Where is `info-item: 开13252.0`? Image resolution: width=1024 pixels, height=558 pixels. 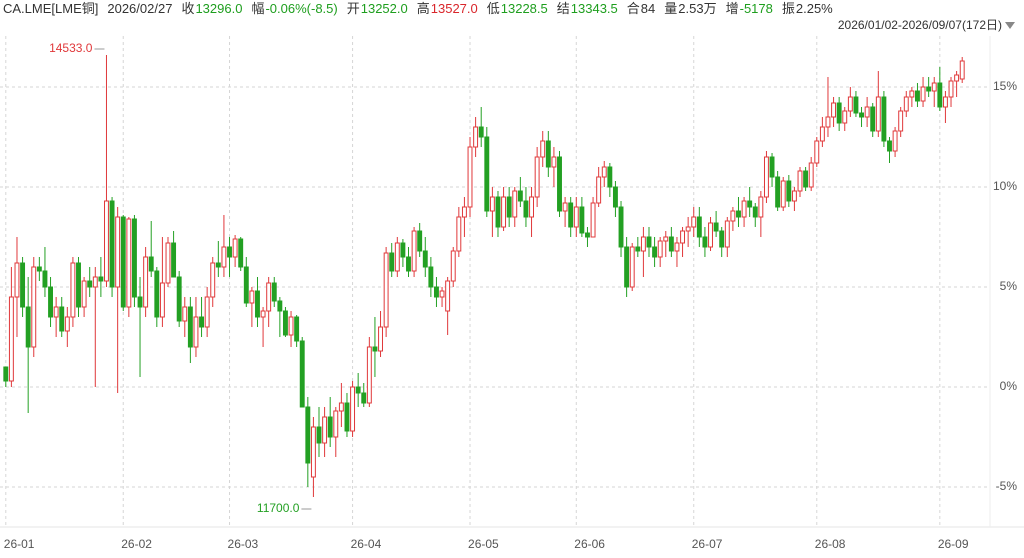
info-item: 开13252.0 is located at coordinates (377, 9).